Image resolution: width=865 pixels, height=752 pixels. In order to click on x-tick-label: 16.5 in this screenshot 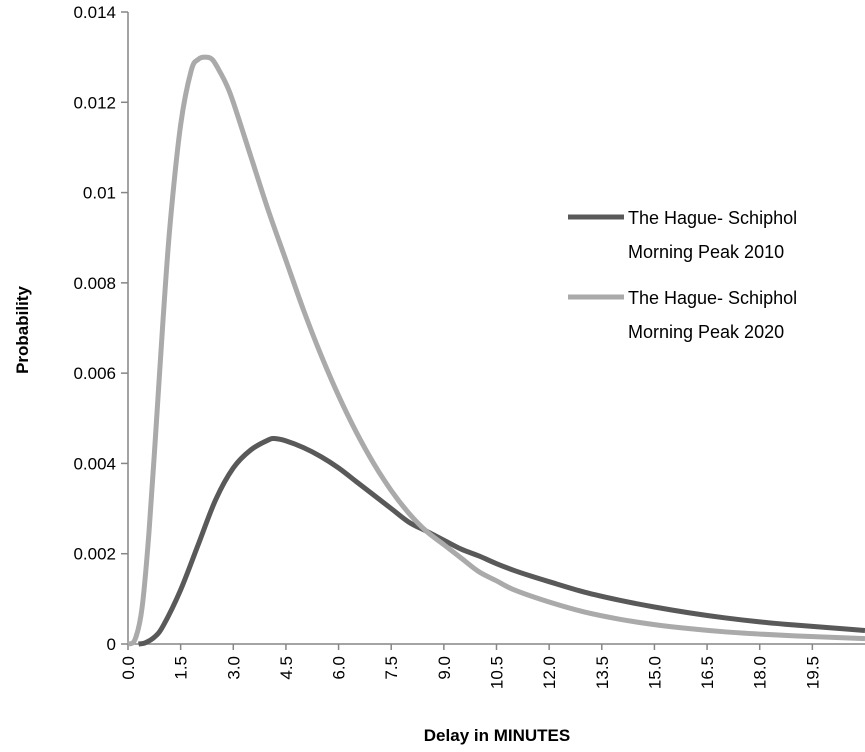, I will do `click(707, 672)`.